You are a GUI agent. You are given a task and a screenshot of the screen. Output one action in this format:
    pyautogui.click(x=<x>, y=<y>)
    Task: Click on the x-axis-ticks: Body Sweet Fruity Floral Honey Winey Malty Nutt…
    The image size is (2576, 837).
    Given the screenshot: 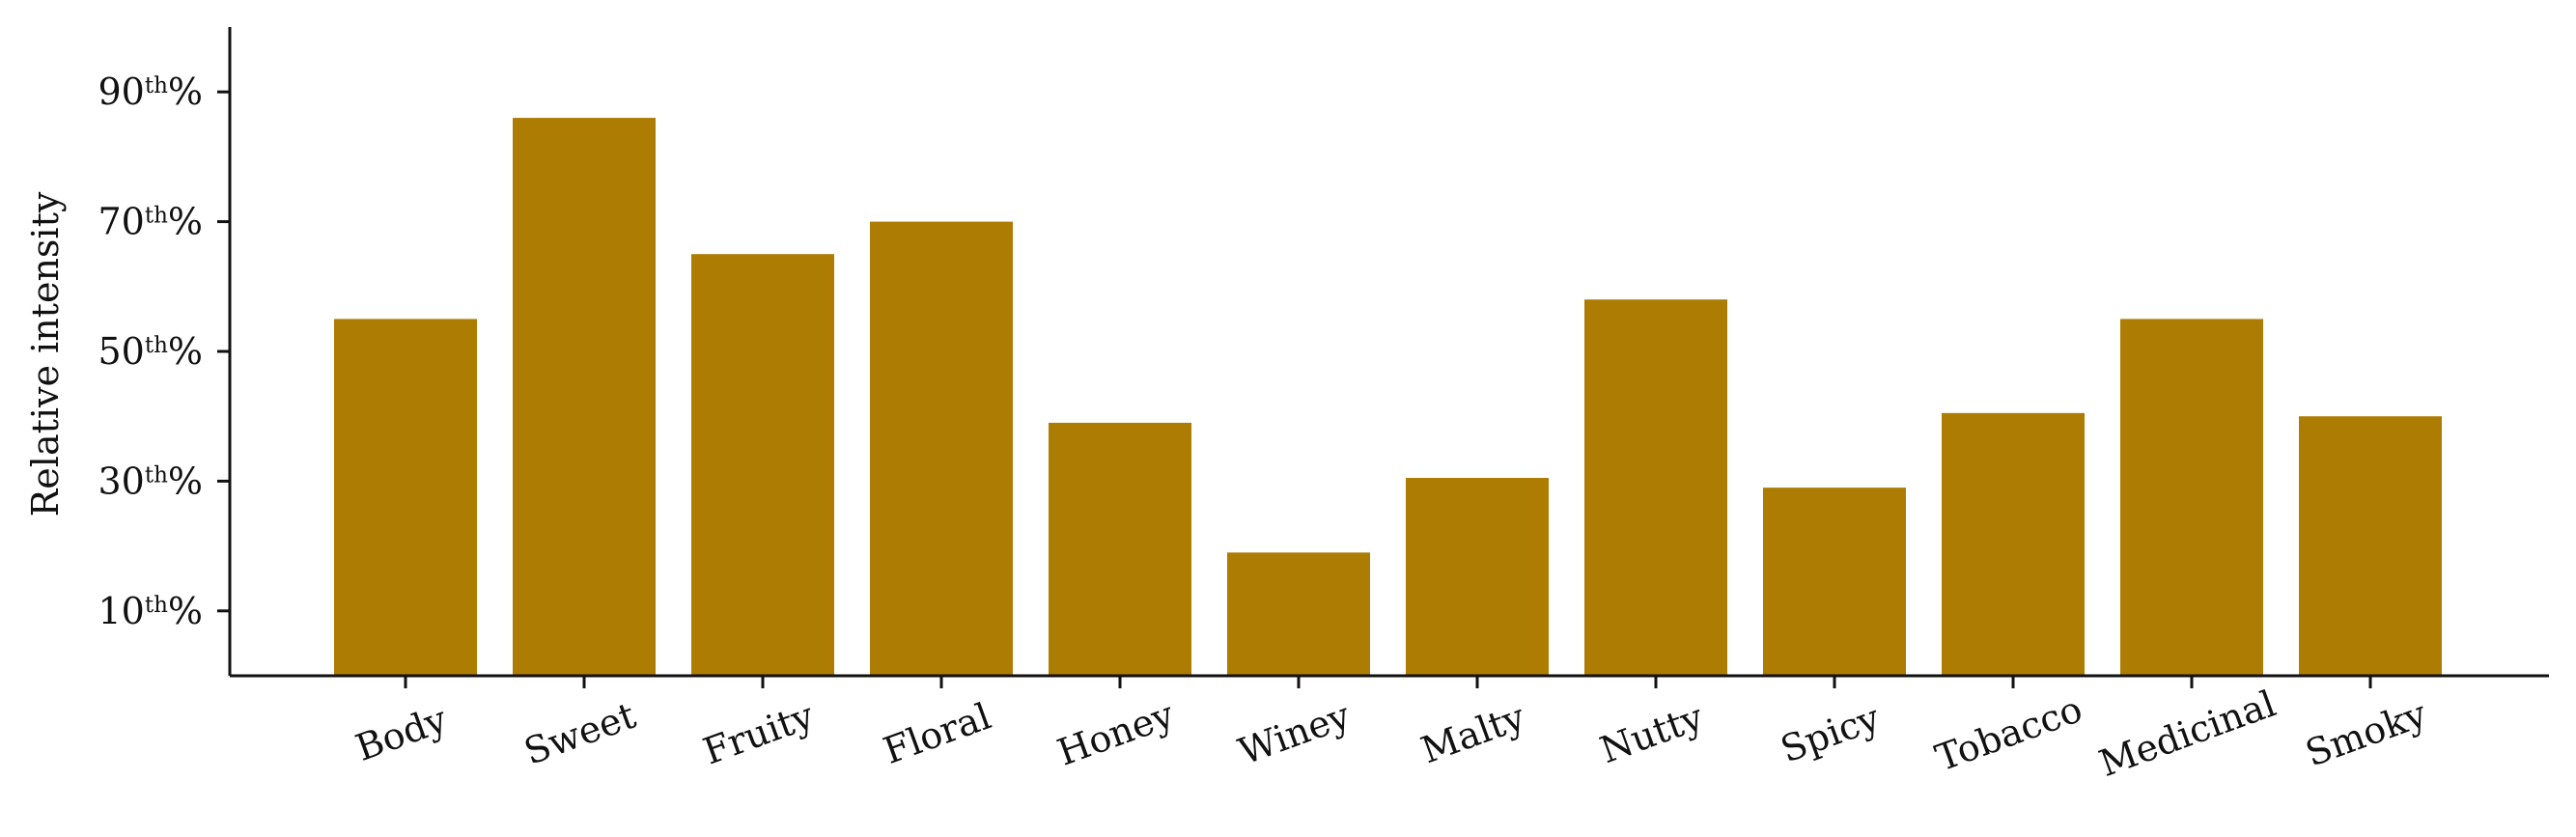 What is the action you would take?
    pyautogui.click(x=1391, y=731)
    